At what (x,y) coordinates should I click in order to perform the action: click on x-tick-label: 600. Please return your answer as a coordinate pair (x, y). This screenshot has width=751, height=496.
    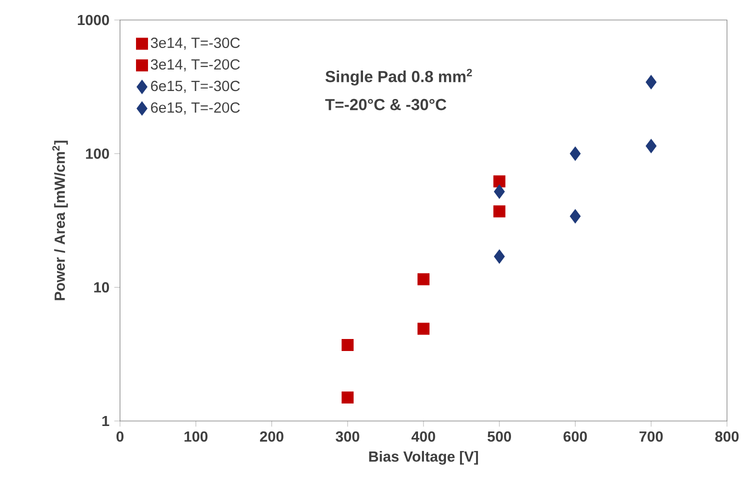
    Looking at the image, I should click on (575, 436).